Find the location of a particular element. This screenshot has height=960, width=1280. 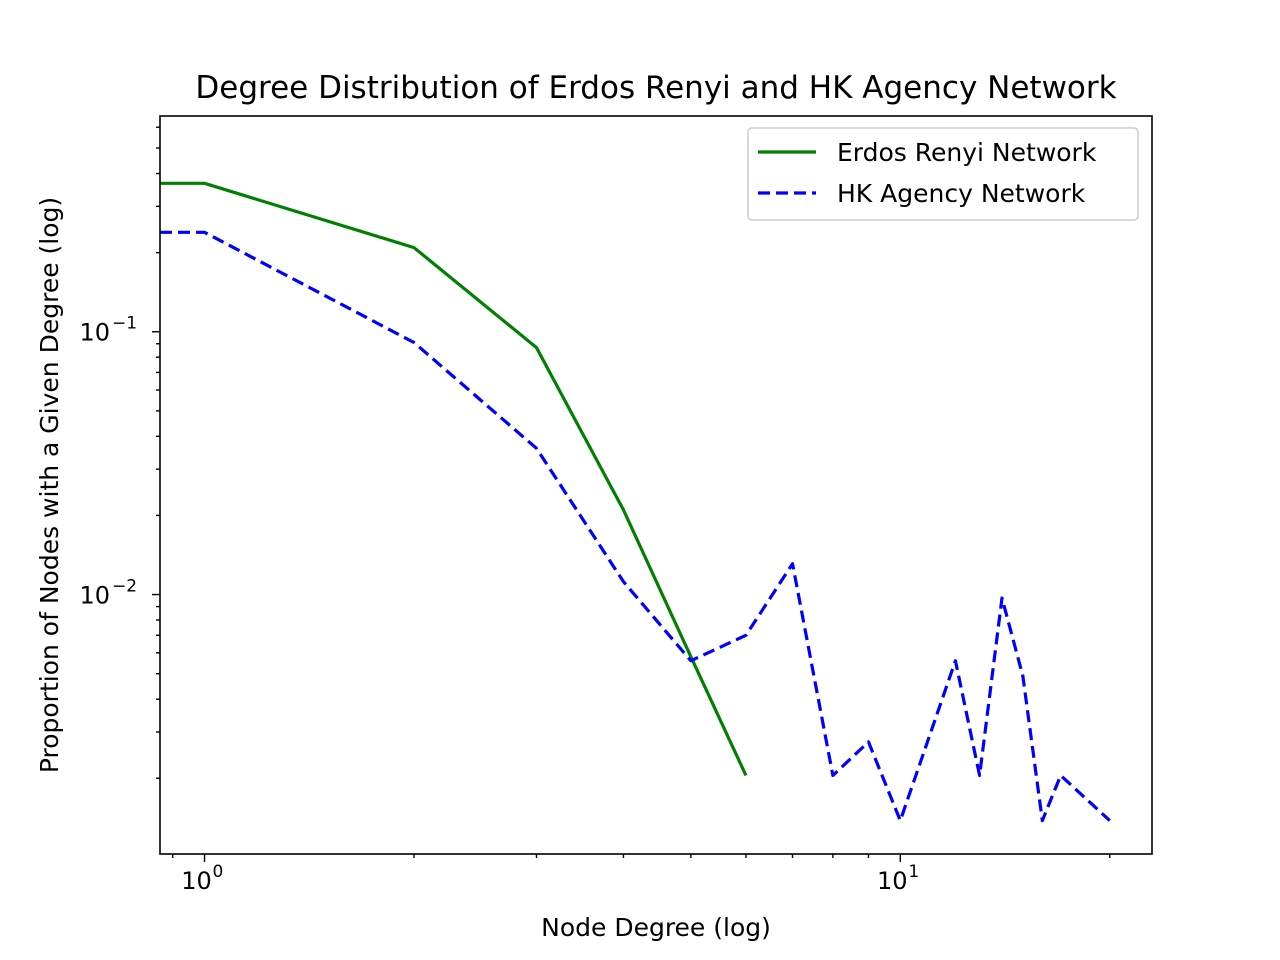

x-tick-label-2: 10 is located at coordinates (892, 881).